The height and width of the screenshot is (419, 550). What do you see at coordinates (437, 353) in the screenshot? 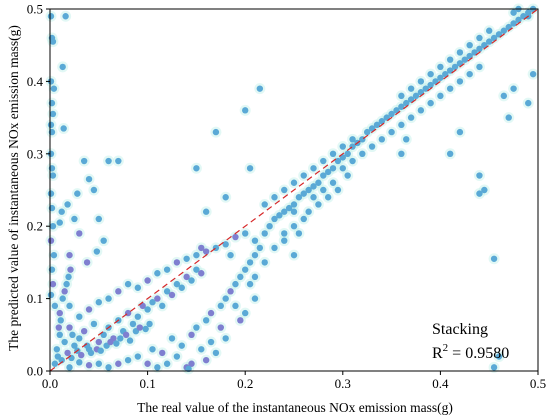
I see `r2-prefix: R` at bounding box center [437, 353].